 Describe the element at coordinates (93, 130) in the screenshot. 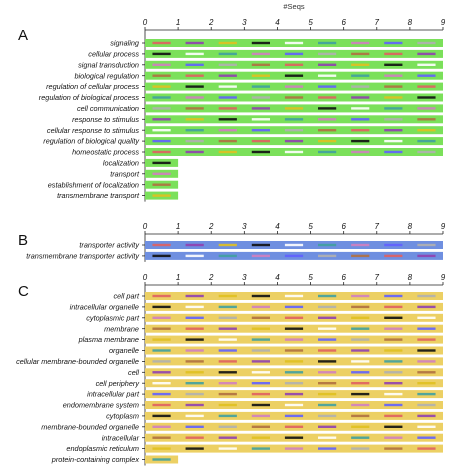

I see `category-label: cellular response to stimulus` at that location.